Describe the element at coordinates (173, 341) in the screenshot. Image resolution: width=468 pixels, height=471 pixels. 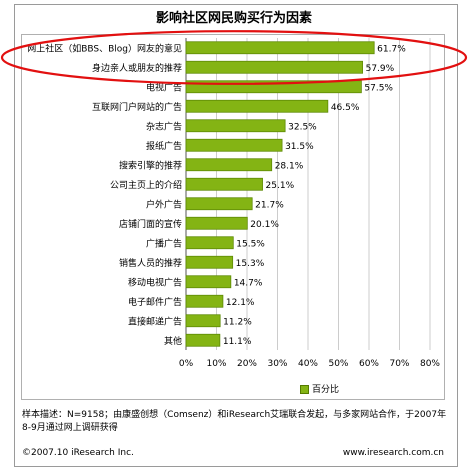
I see `category-label: 其他` at that location.